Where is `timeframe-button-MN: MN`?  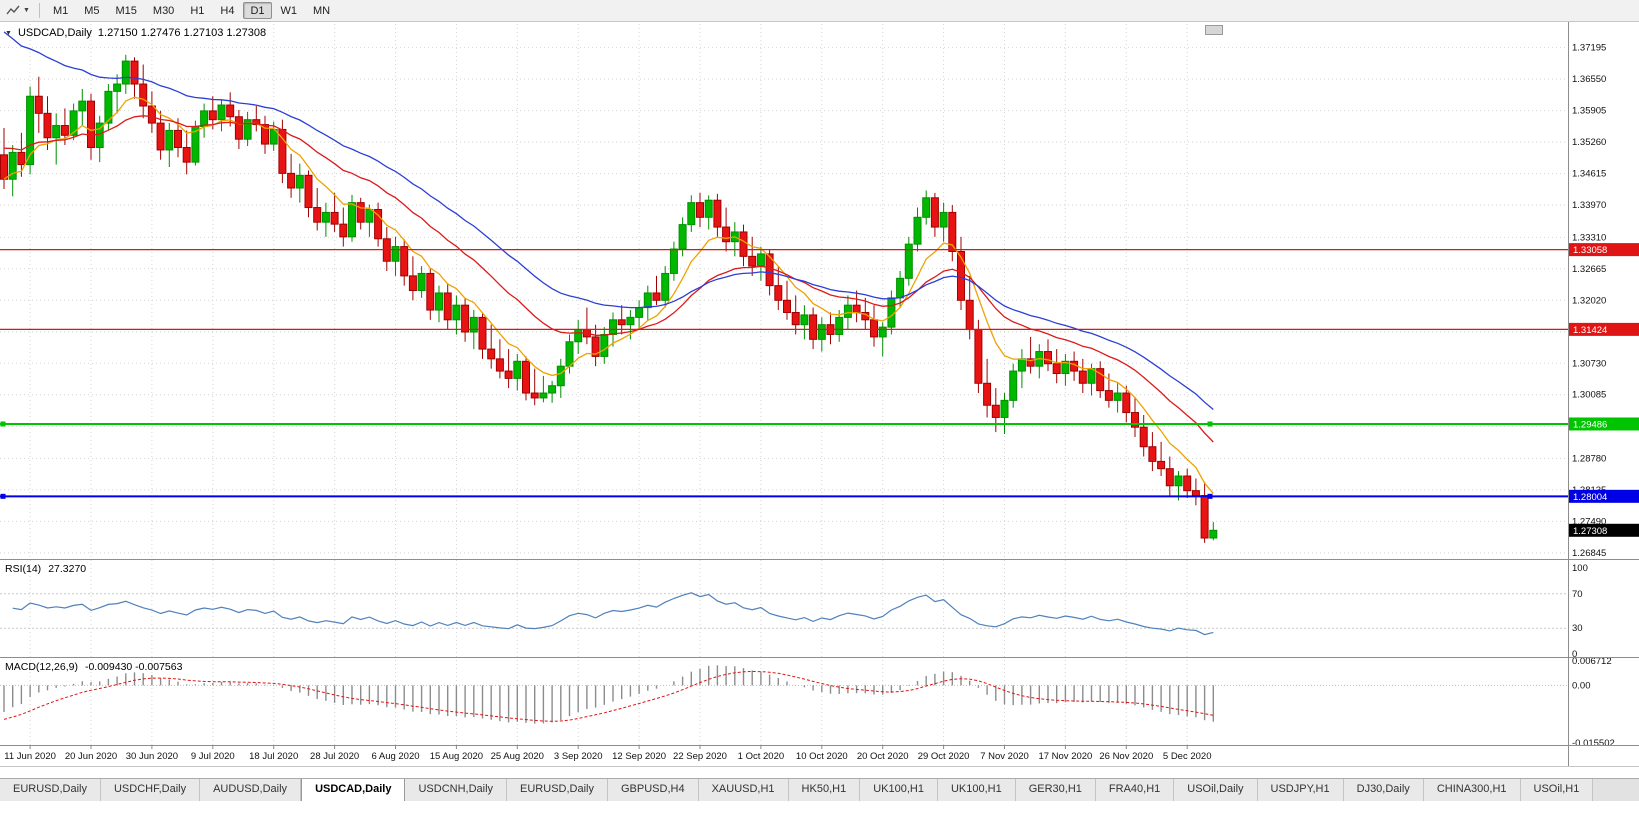 timeframe-button-MN: MN is located at coordinates (322, 11).